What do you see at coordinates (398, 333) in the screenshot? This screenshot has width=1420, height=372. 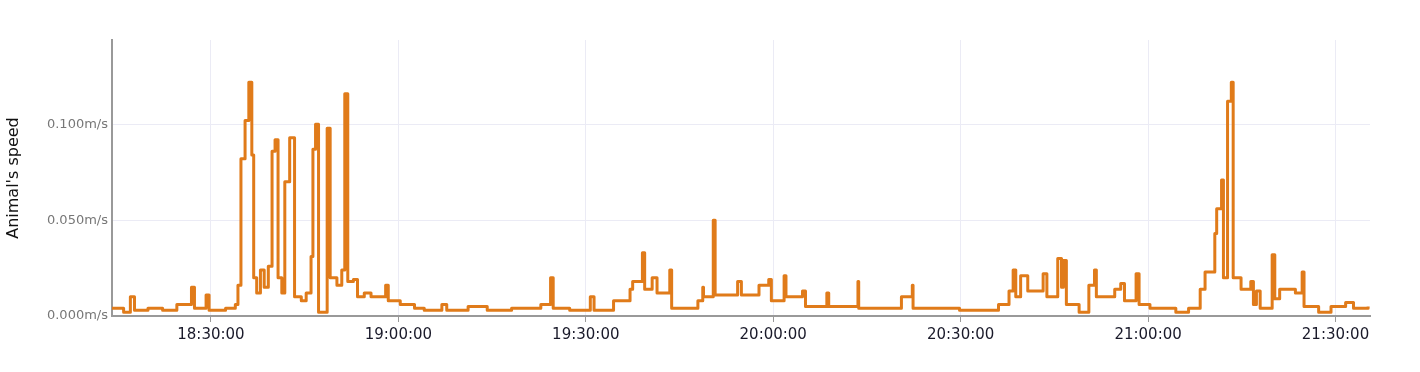 I see `x-tick-label: 19:00:00` at bounding box center [398, 333].